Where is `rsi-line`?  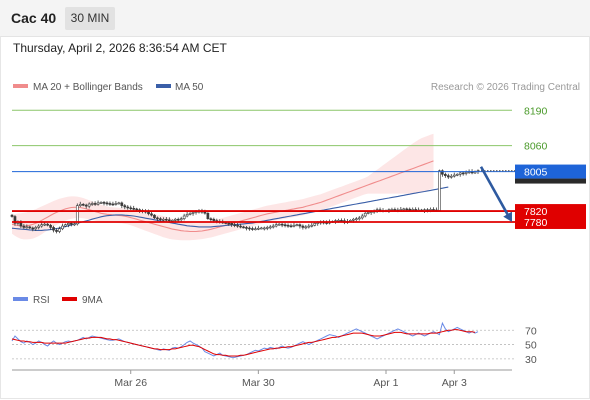
rsi-line is located at coordinates (245, 339).